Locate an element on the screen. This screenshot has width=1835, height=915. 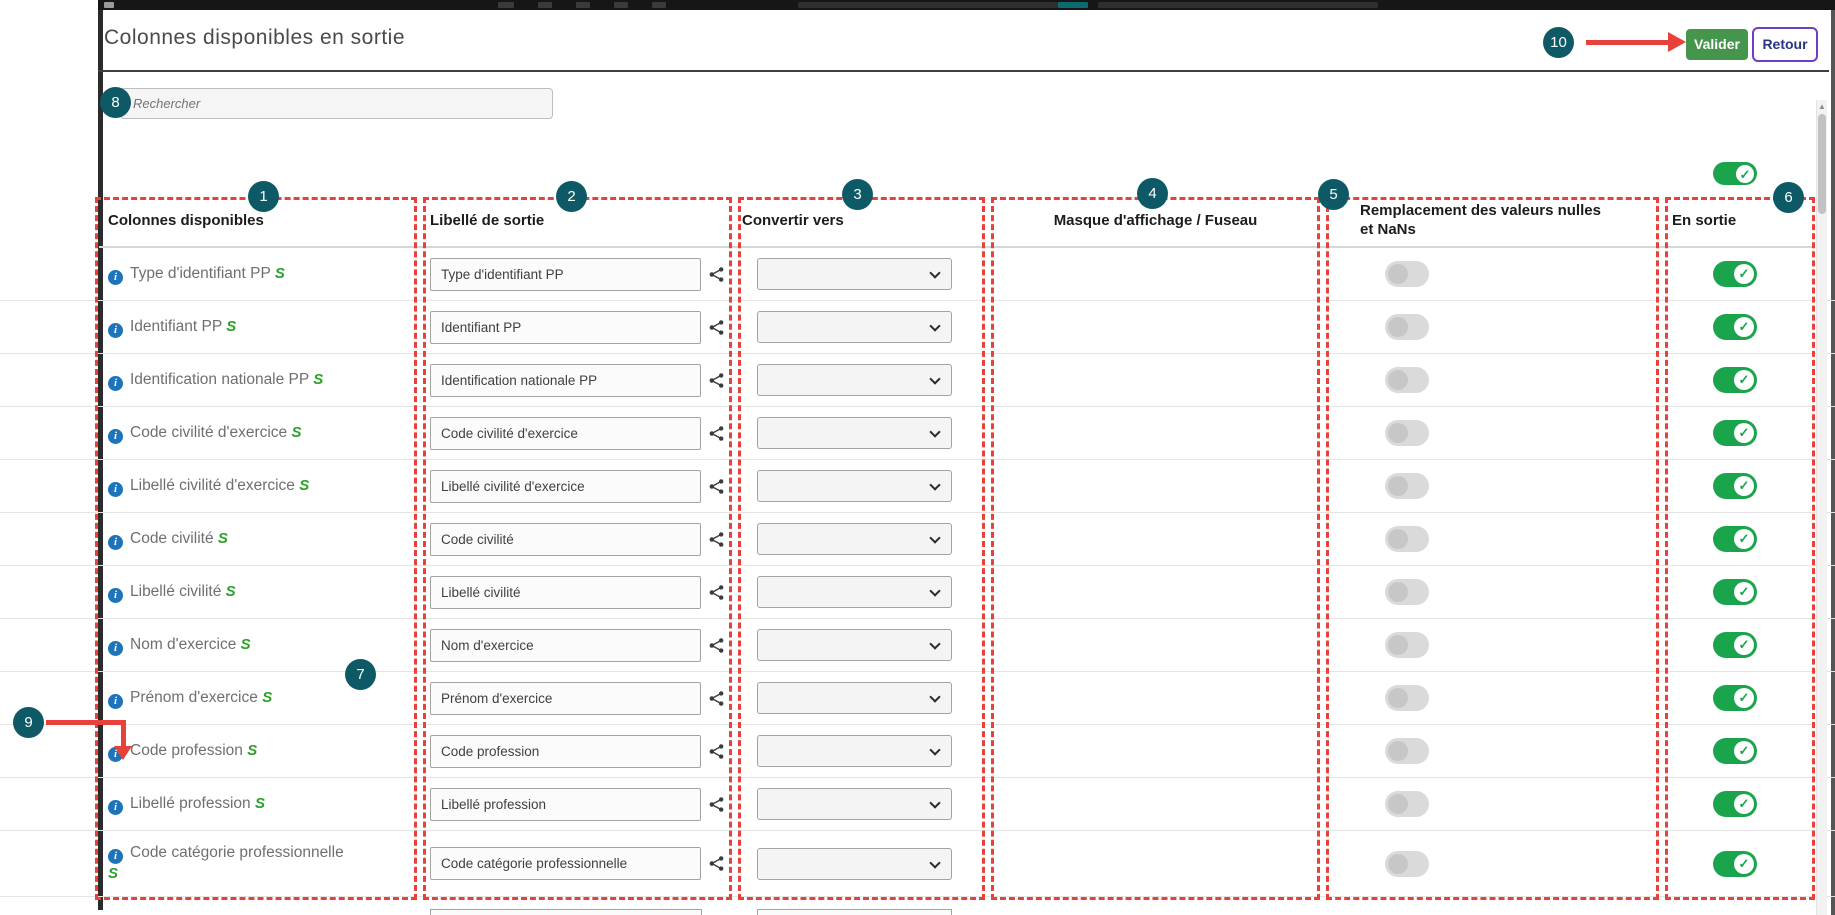
partial-next-row-input is located at coordinates (566, 912).